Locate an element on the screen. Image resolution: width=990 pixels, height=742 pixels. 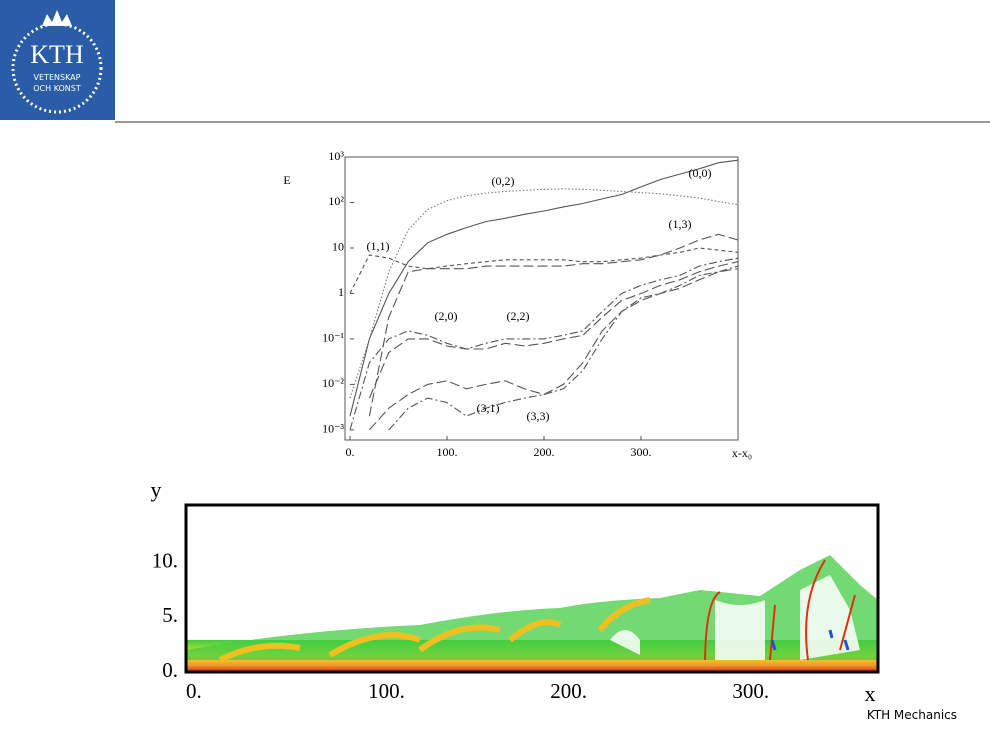
logo-line: OCH KONST is located at coordinates (57, 88).